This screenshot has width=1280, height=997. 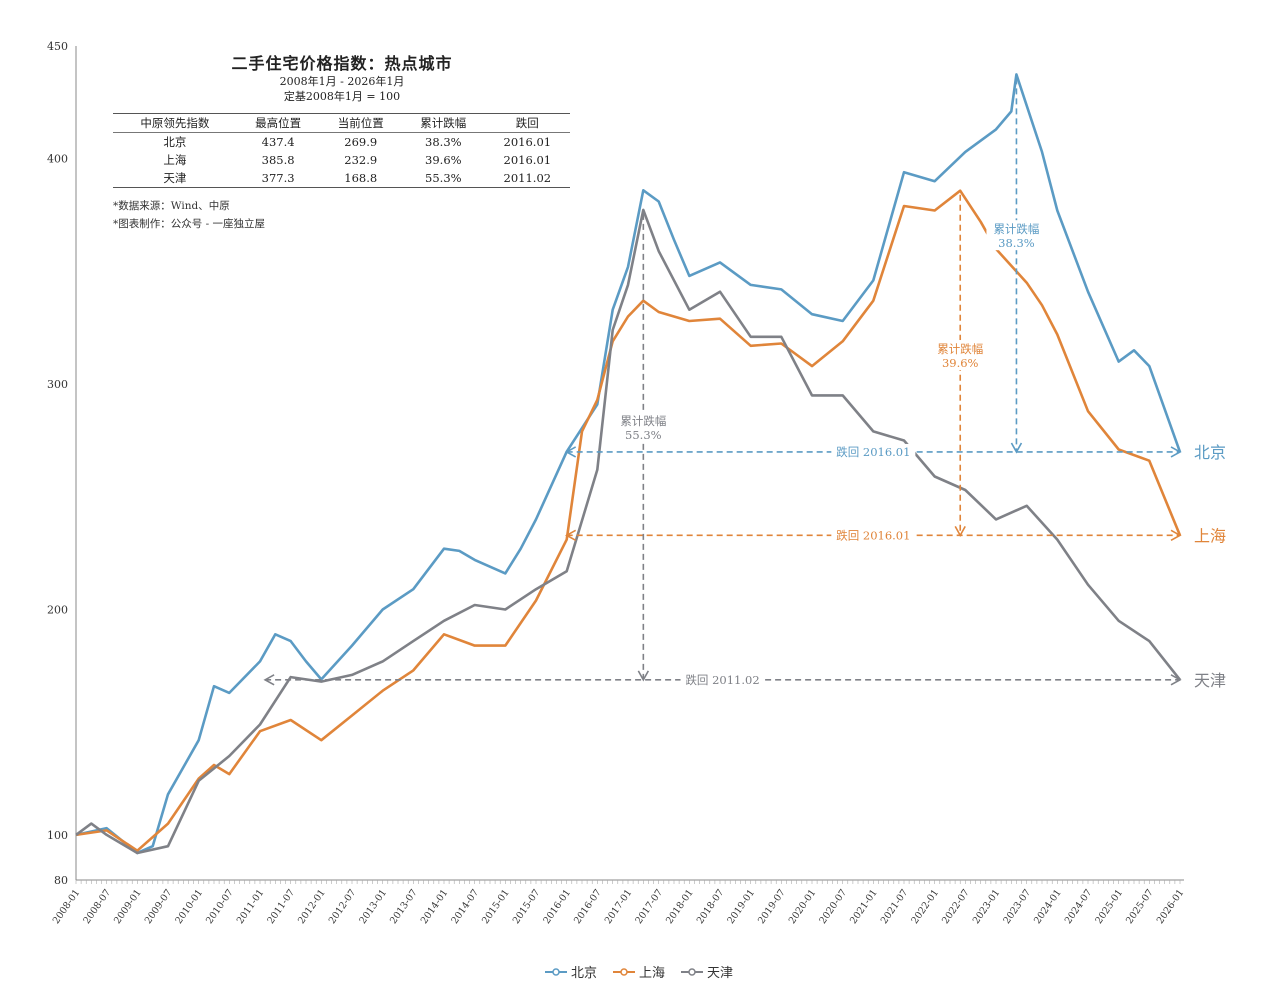 I want to click on x-tick-label: 2021-07, so click(x=895, y=906).